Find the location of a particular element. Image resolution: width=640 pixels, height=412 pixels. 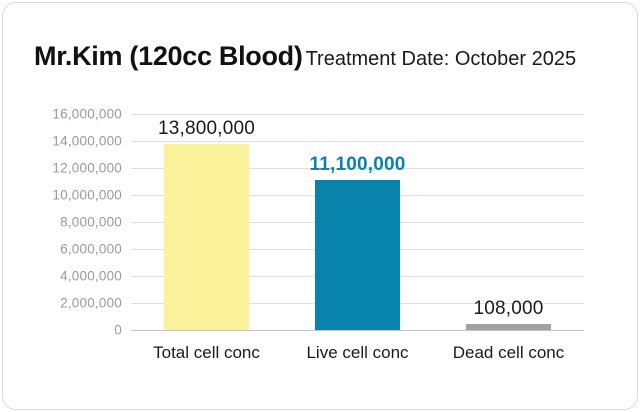

y-axis-tick-label: 8,000,000 is located at coordinates (91, 222).